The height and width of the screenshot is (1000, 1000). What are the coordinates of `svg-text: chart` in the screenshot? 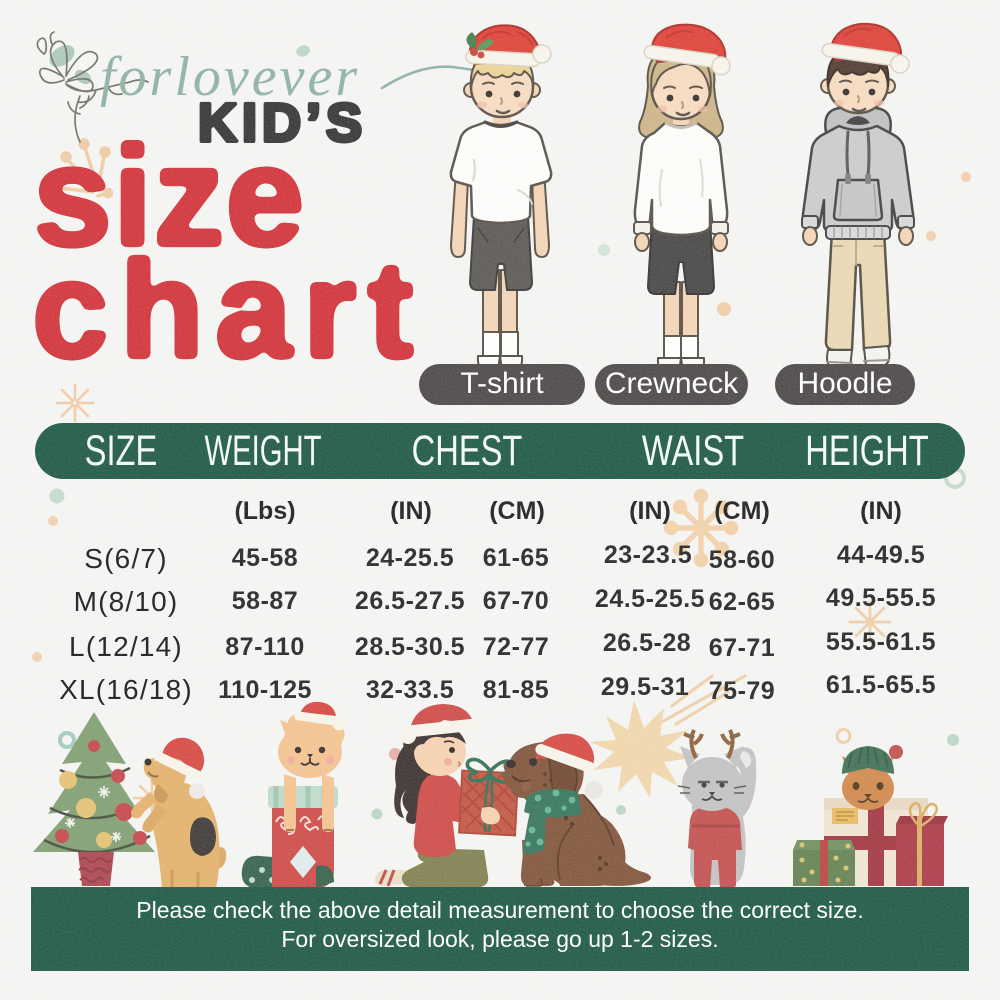 It's located at (228, 306).